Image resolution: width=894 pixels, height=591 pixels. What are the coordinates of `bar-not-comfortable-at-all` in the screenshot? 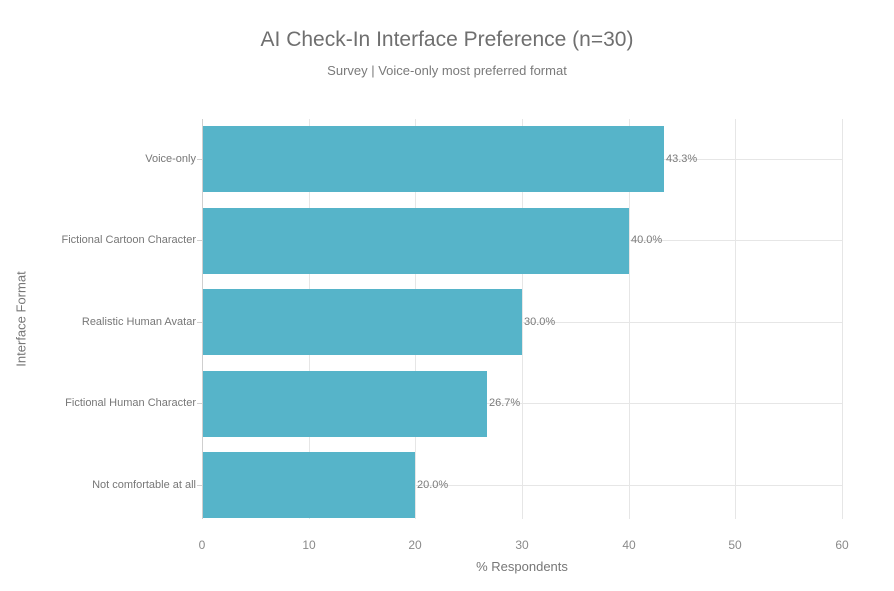 It's located at (308, 485).